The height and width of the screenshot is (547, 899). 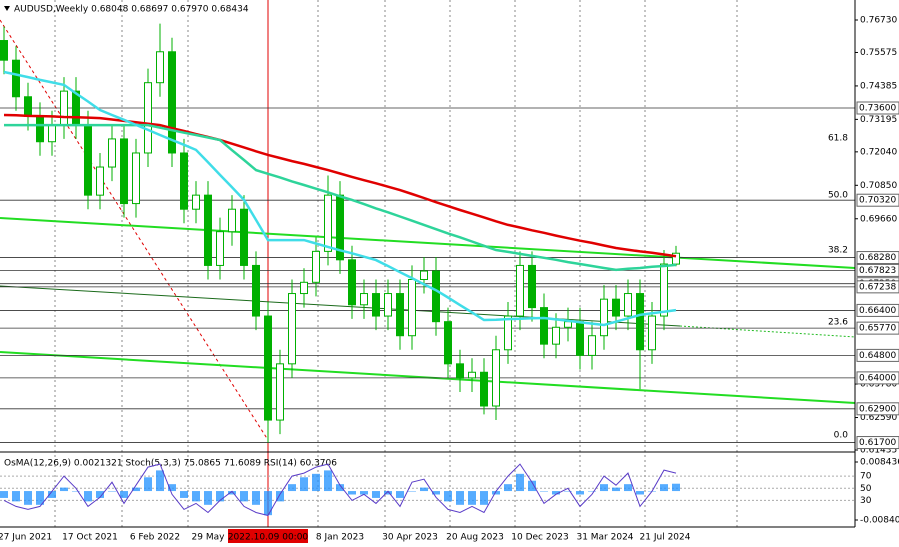 What do you see at coordinates (879, 463) in the screenshot?
I see `indicator-tick-label: 0.0084368` at bounding box center [879, 463].